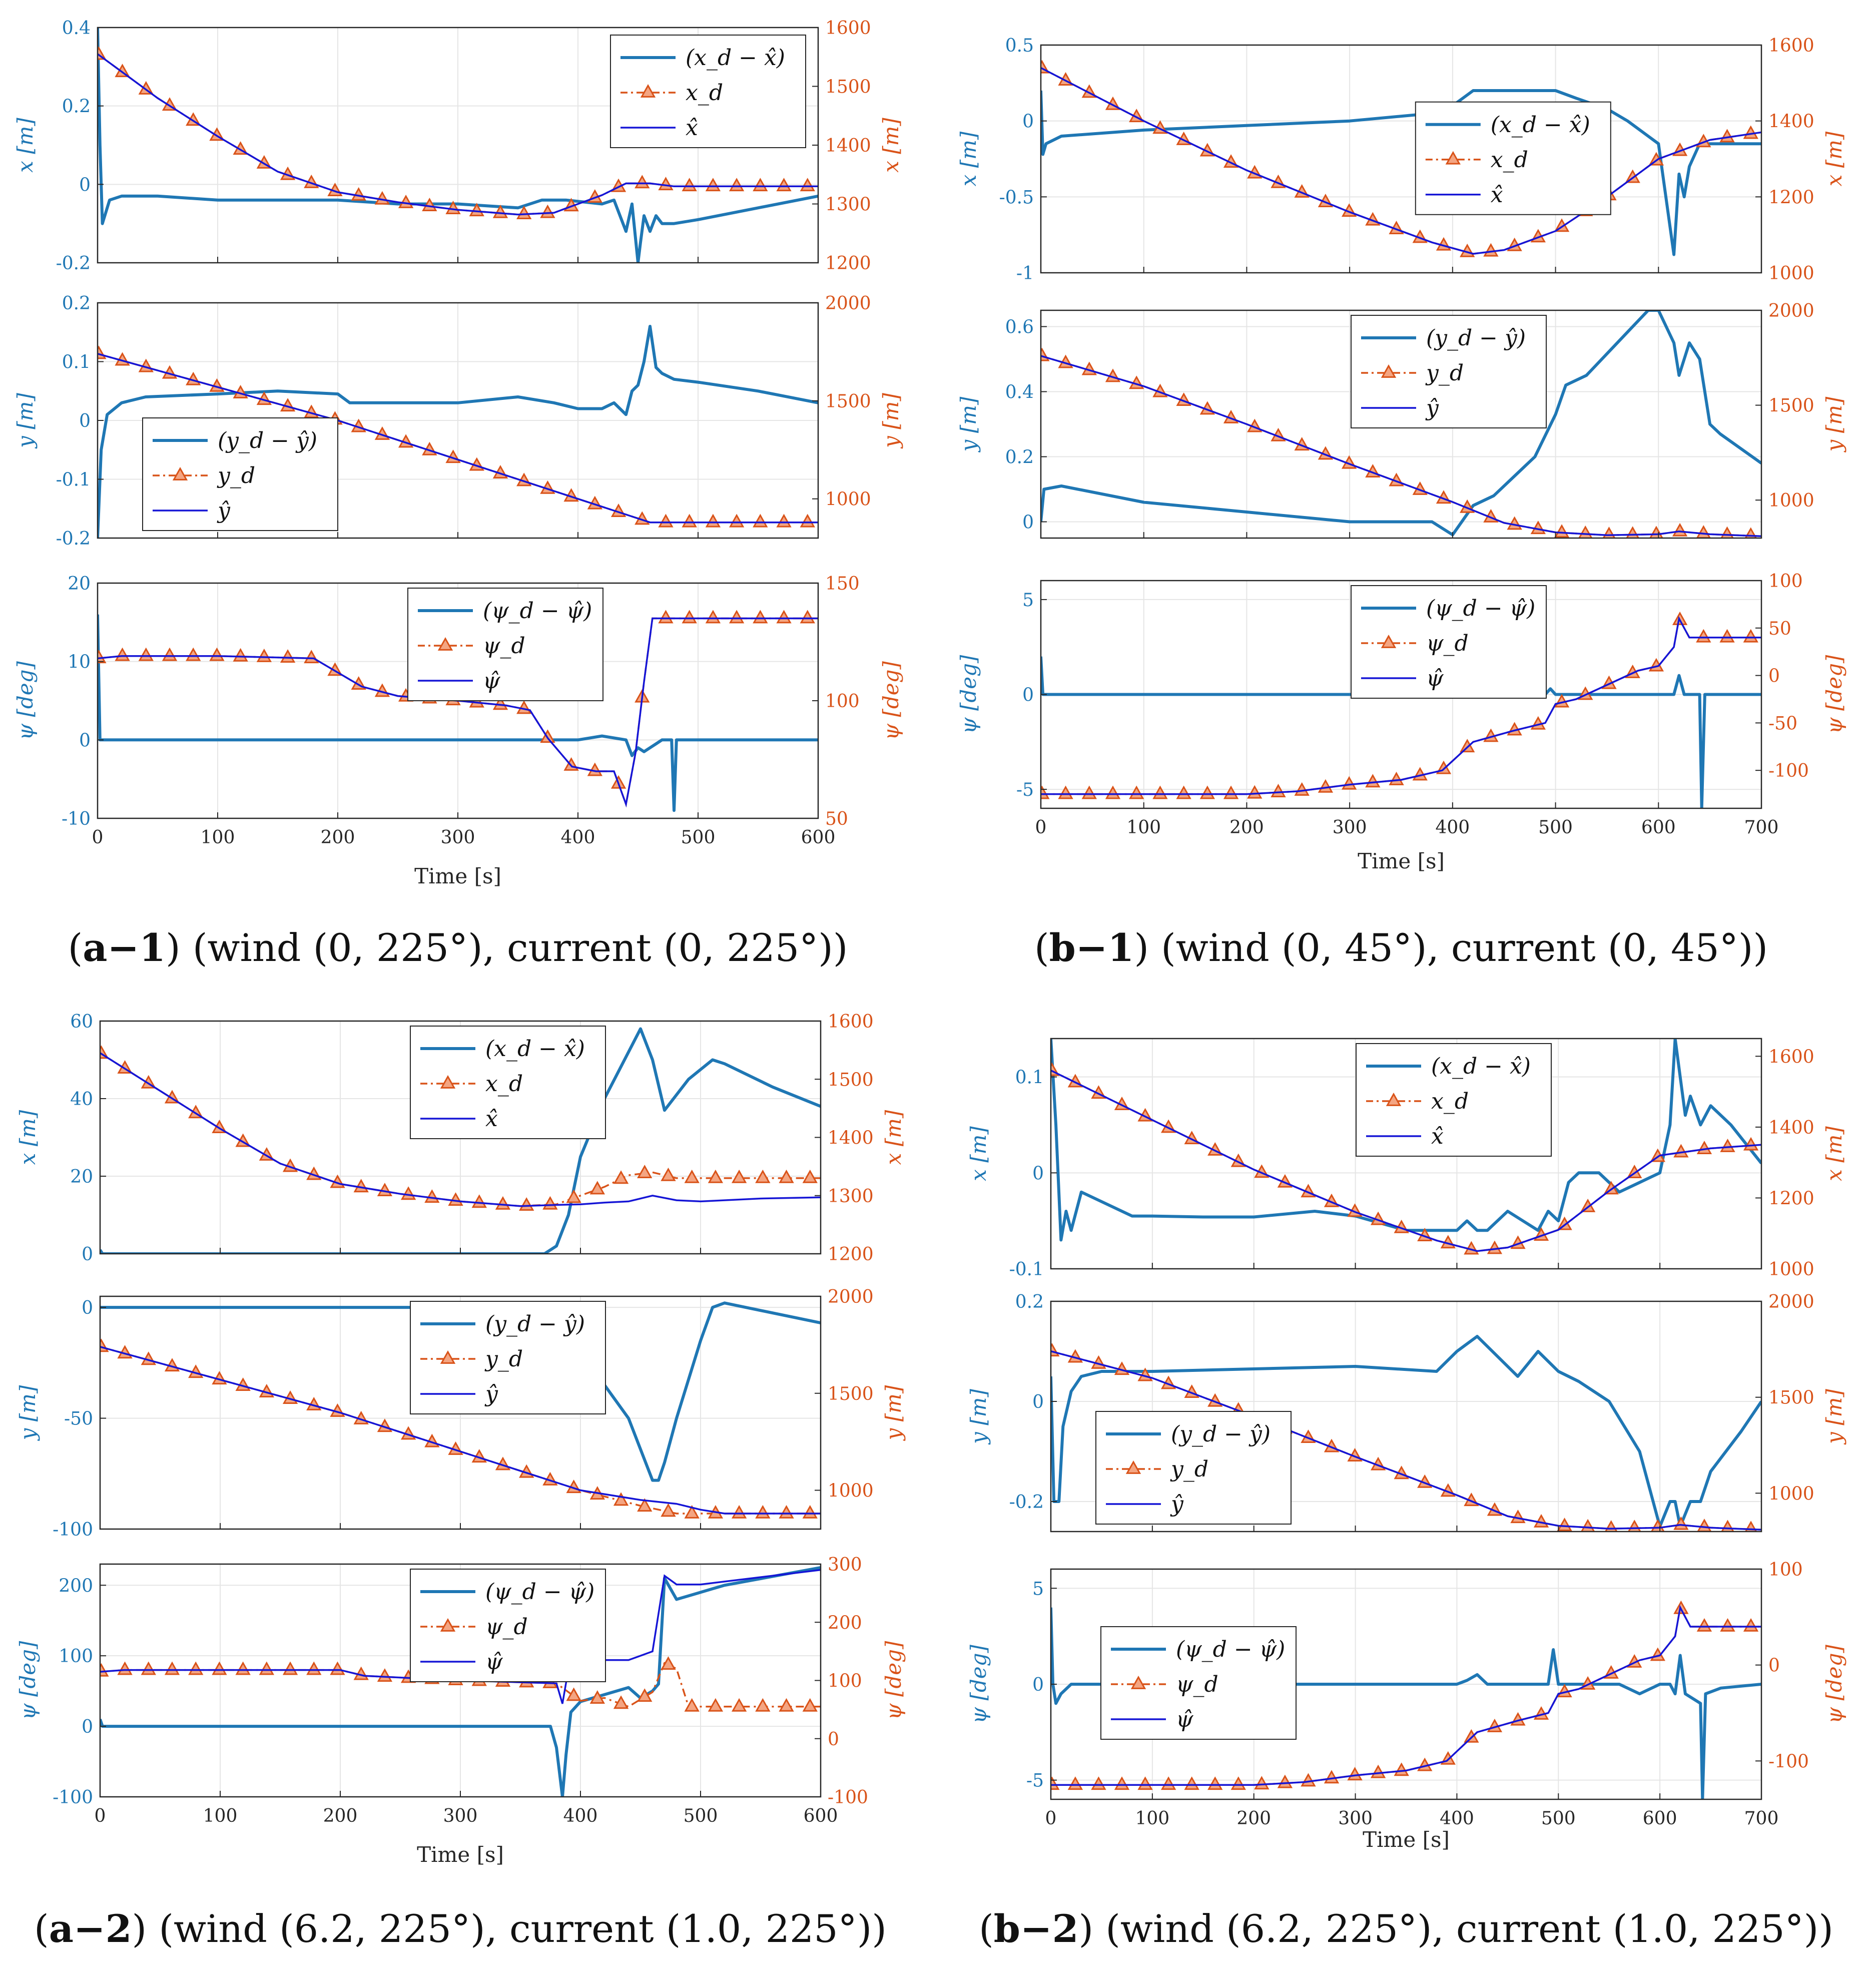 The image size is (1876, 1968). What do you see at coordinates (1025, 790) in the screenshot?
I see `tick-label-left: -5` at bounding box center [1025, 790].